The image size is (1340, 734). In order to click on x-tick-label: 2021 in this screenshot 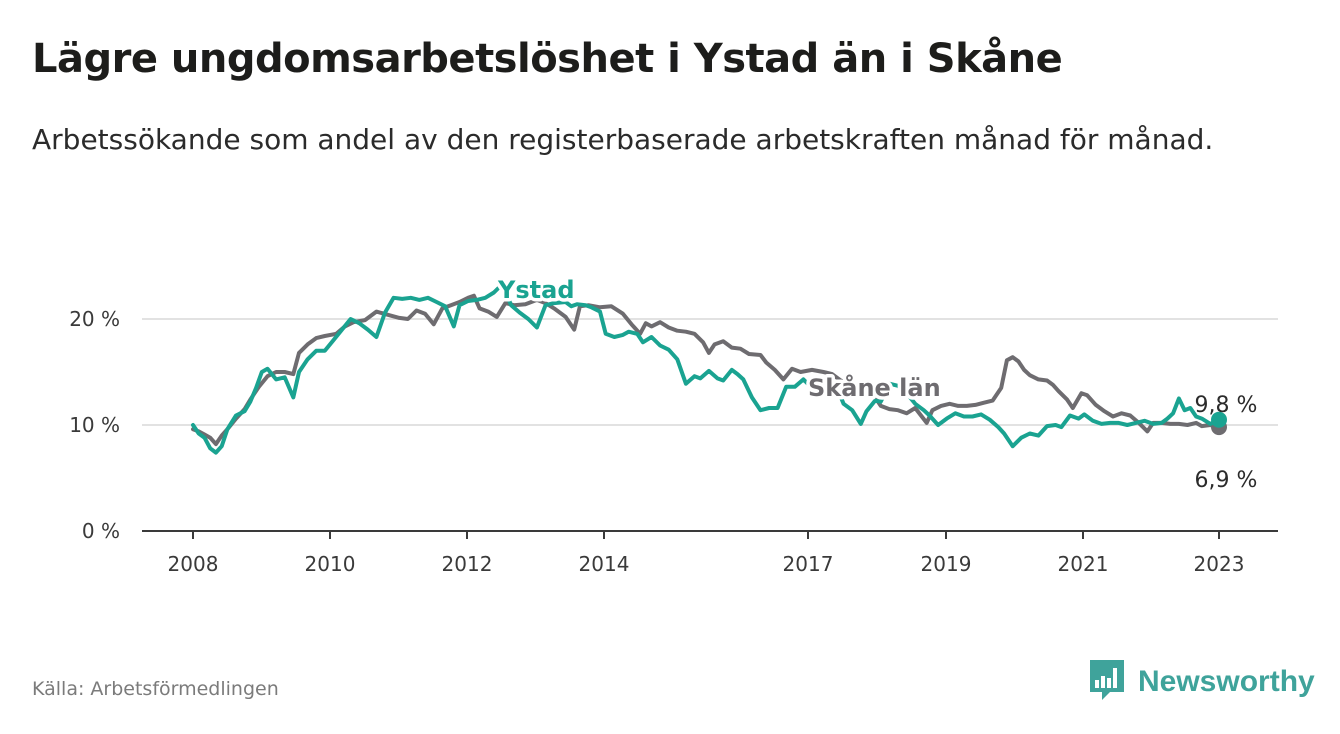, I will do `click(1083, 564)`.